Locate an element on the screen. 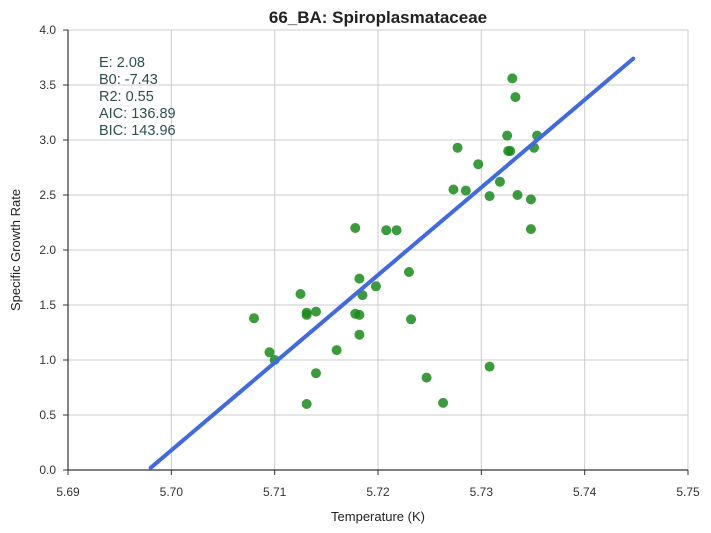  stat-r2: R2: 0.55 is located at coordinates (126, 97).